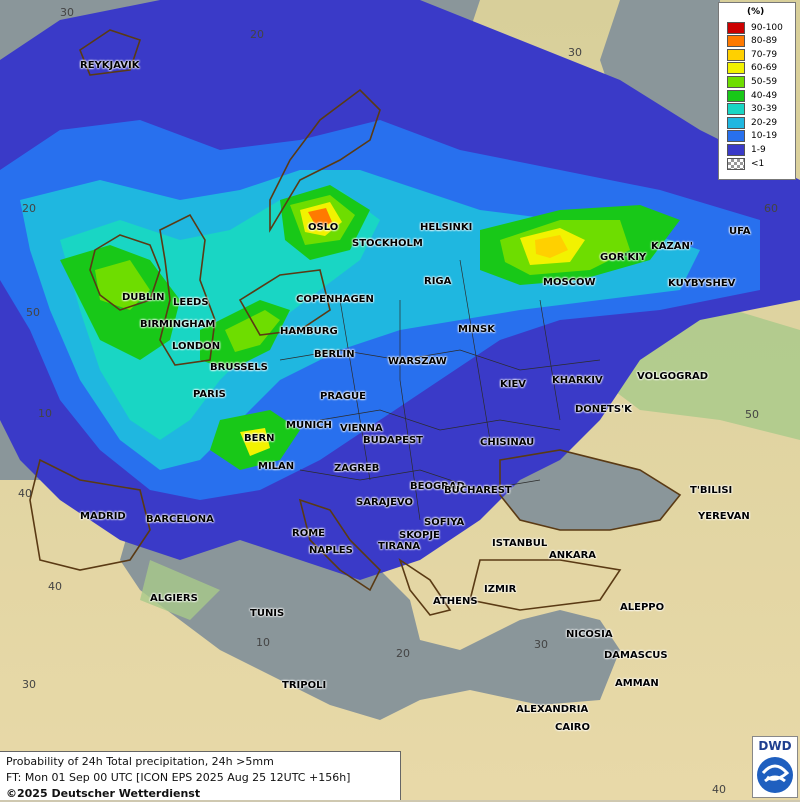 The height and width of the screenshot is (802, 800). I want to click on city-label: ISTANBUL, so click(520, 543).